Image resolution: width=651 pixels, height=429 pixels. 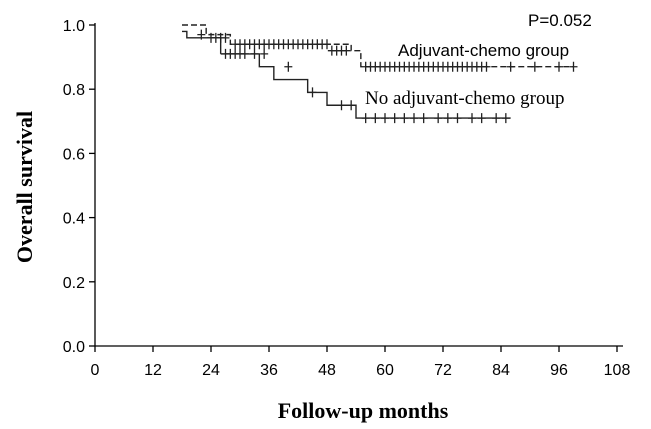 I want to click on y-tick-label: 0.6, so click(x=74, y=154).